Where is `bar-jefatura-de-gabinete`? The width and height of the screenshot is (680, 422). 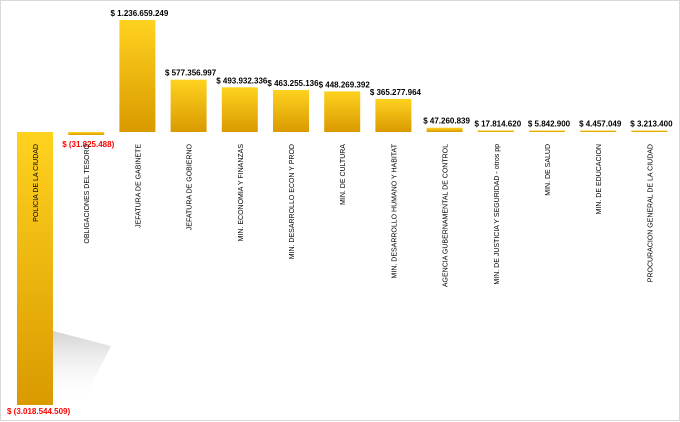
bar-jefatura-de-gabinete is located at coordinates (137, 76).